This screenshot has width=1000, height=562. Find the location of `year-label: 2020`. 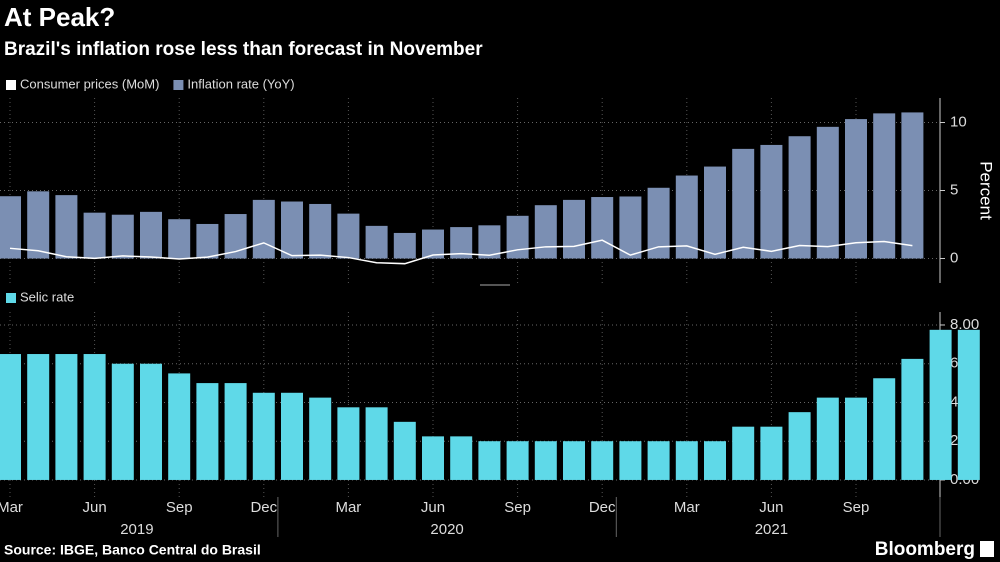

year-label: 2020 is located at coordinates (446, 529).